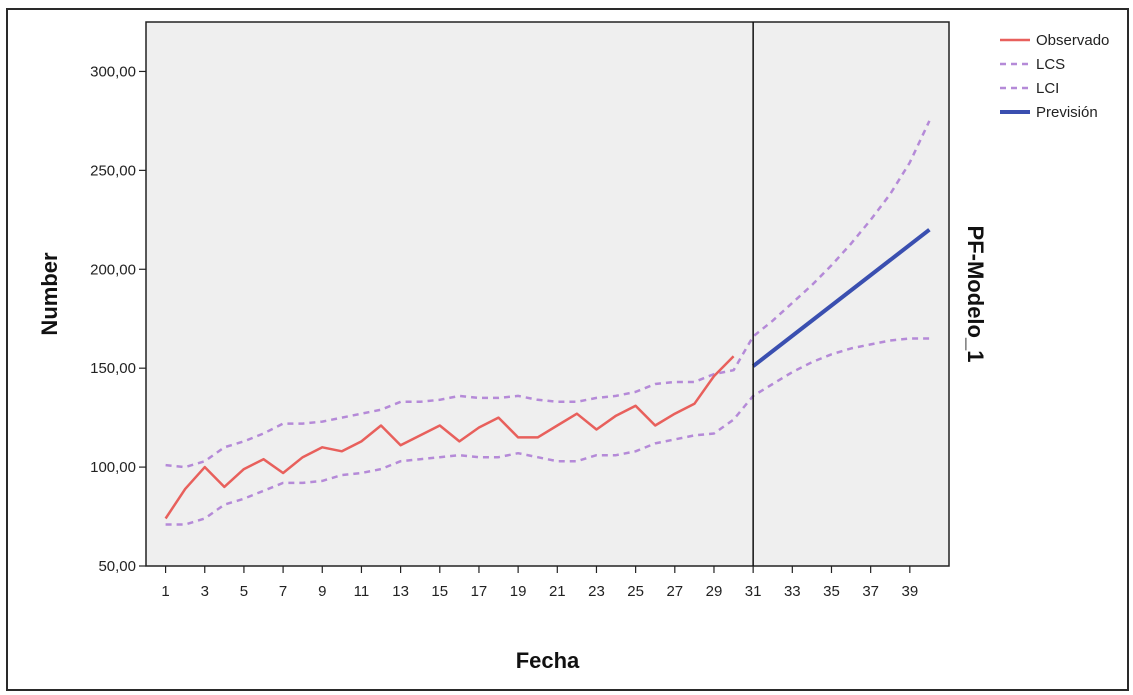  I want to click on x-tick-label: 27, so click(674, 591).